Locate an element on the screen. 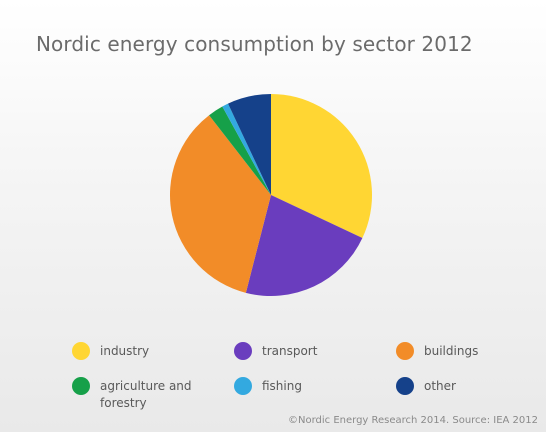 The image size is (546, 432). chart-title: Nordic energy consumption by sector 2012 is located at coordinates (254, 44).